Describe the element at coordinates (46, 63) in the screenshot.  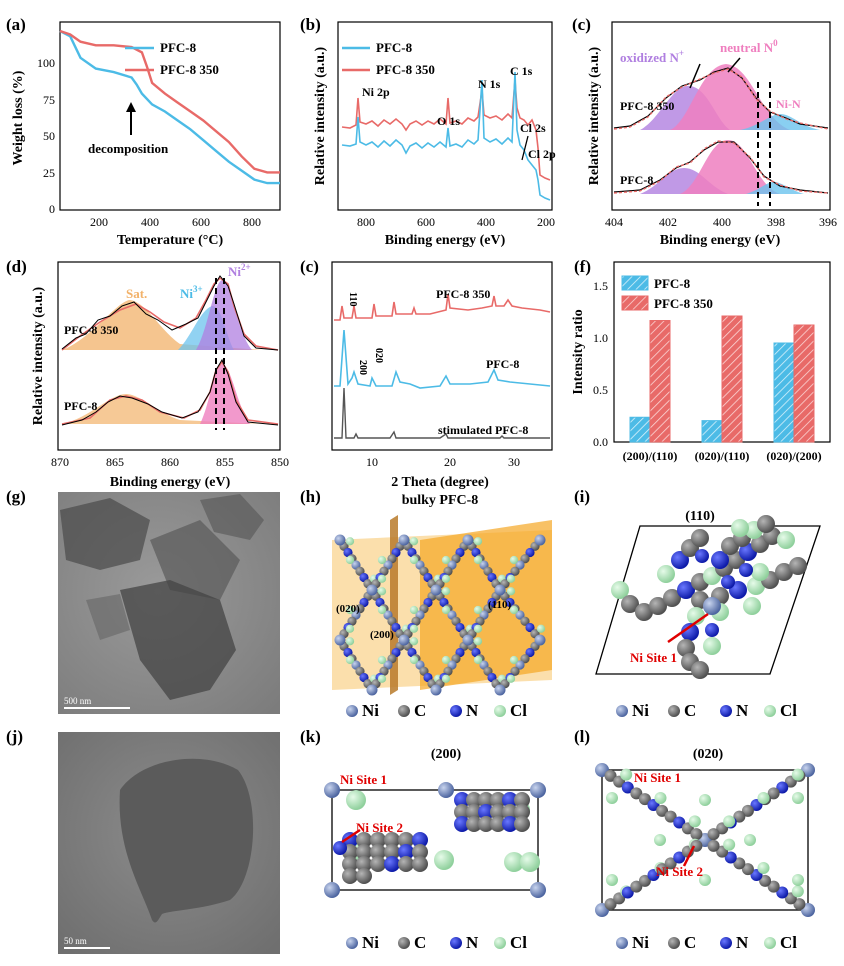
I see `ytick-a-100: 100` at that location.